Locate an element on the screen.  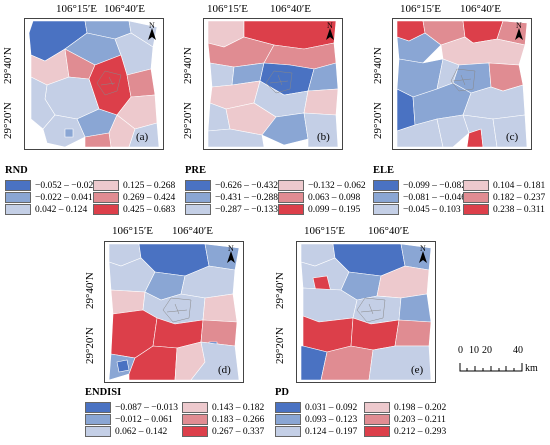
scale-label-40: 40 is located at coordinates (518, 350).